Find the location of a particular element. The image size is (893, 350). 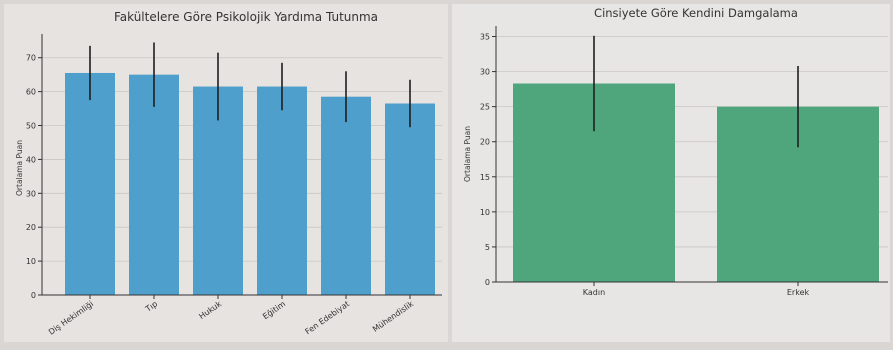

y-tick-label: 5 is located at coordinates (487, 247).